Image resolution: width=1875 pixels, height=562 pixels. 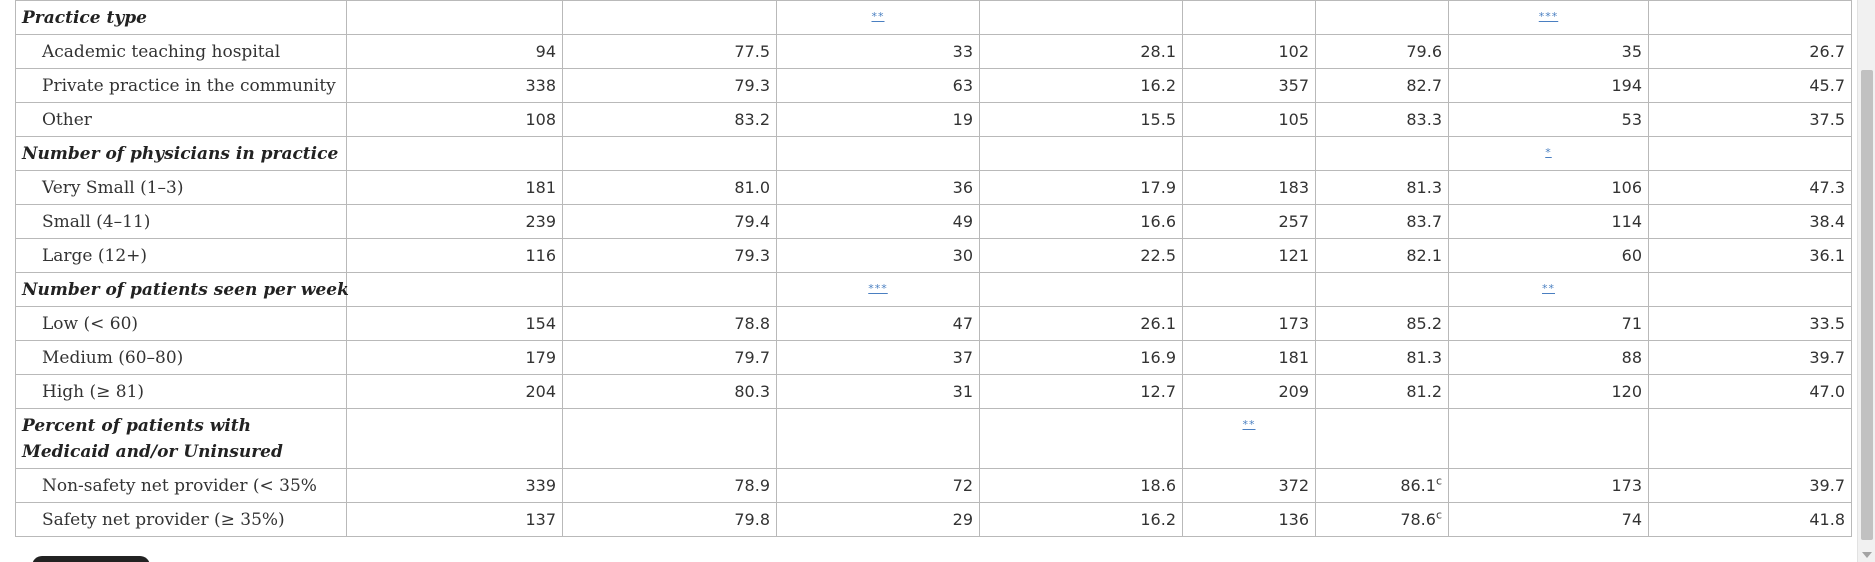 What do you see at coordinates (1293, 485) in the screenshot?
I see `cell-value: 372` at bounding box center [1293, 485].